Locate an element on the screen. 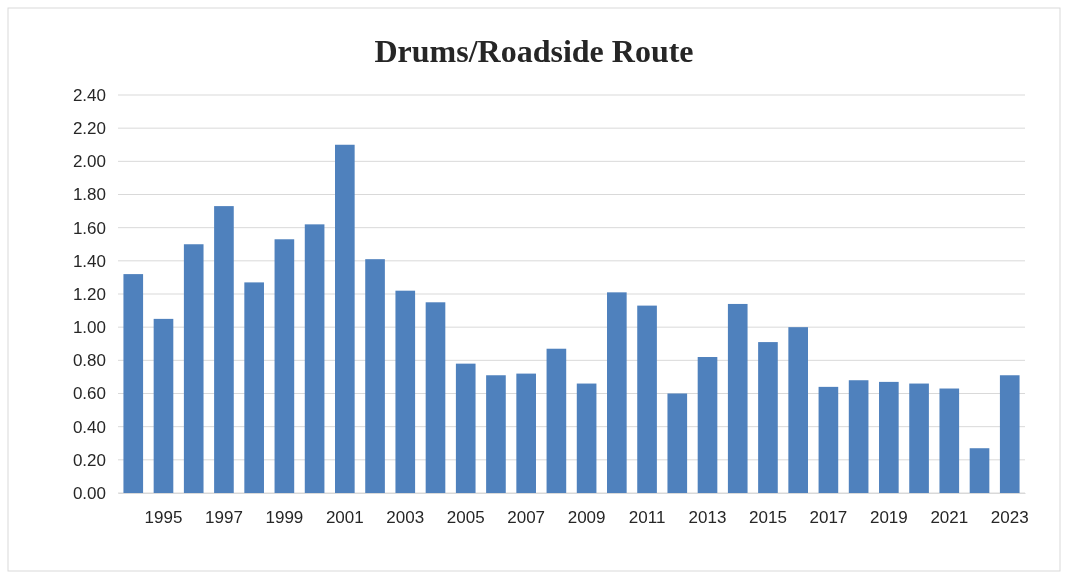 Image resolution: width=1068 pixels, height=573 pixels. y-tick-label: 0.00 is located at coordinates (89, 493).